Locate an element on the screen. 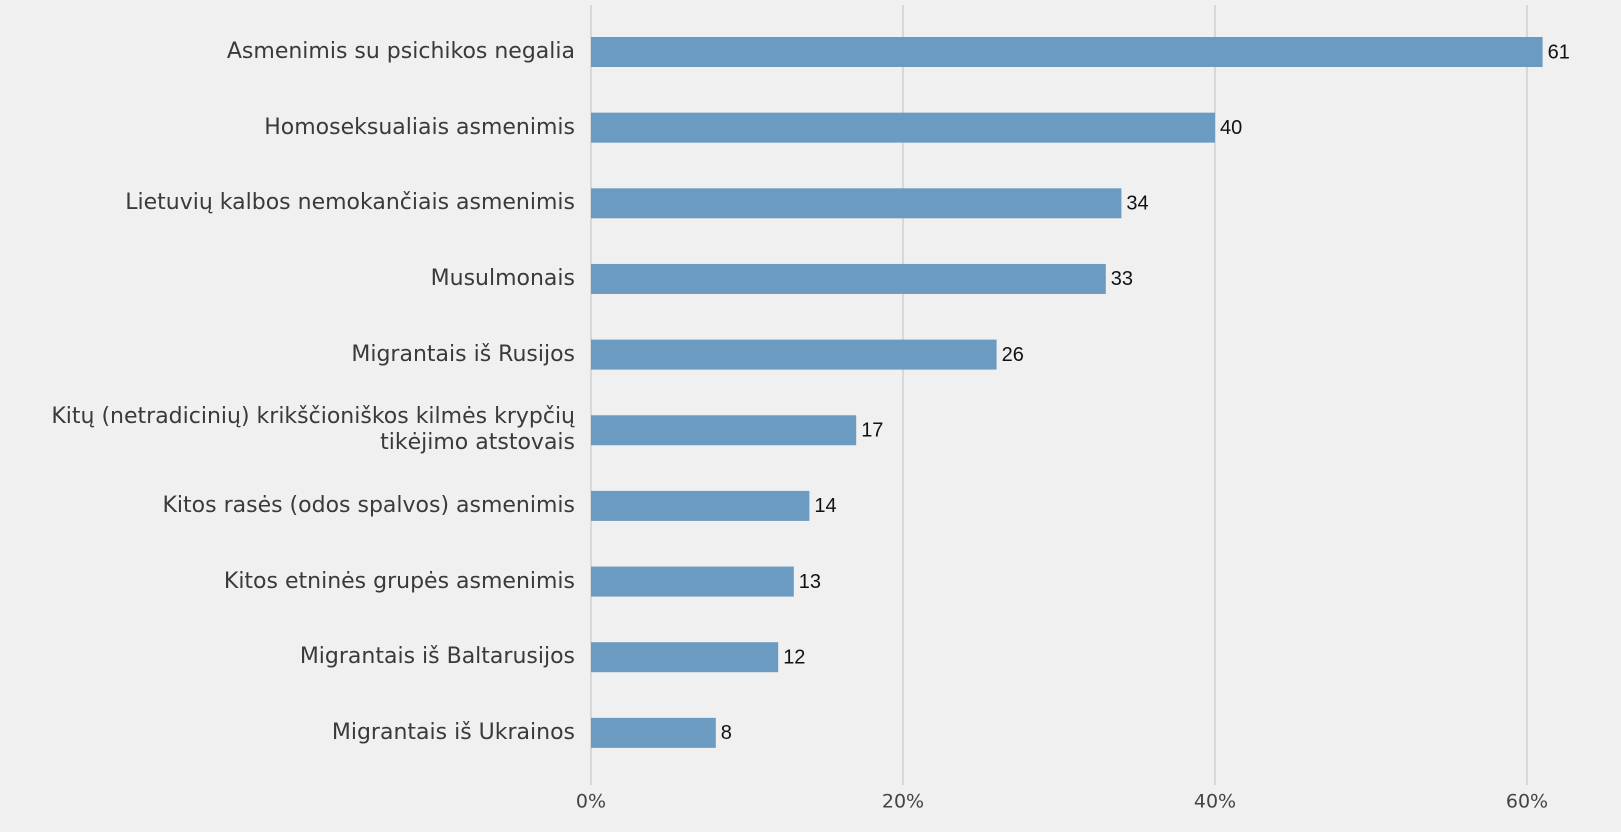 The height and width of the screenshot is (832, 1621). y-tick-label: Asmenimis su psichikos negalia is located at coordinates (400, 51).